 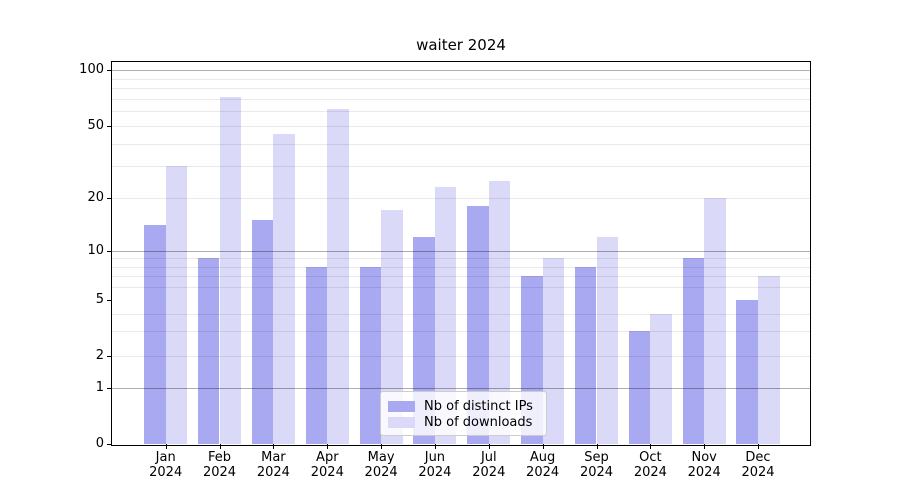 I want to click on x-tick-label-dec: Dec 2024, so click(x=758, y=465).